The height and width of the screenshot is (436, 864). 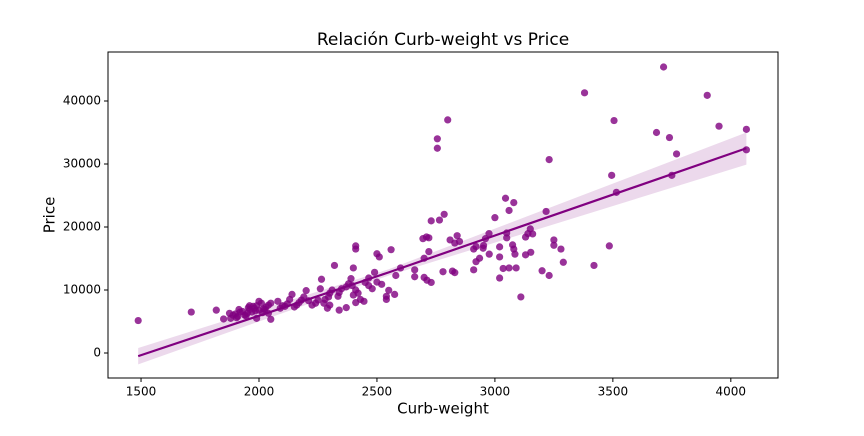 I want to click on x-tick-label: 3500, so click(x=613, y=392).